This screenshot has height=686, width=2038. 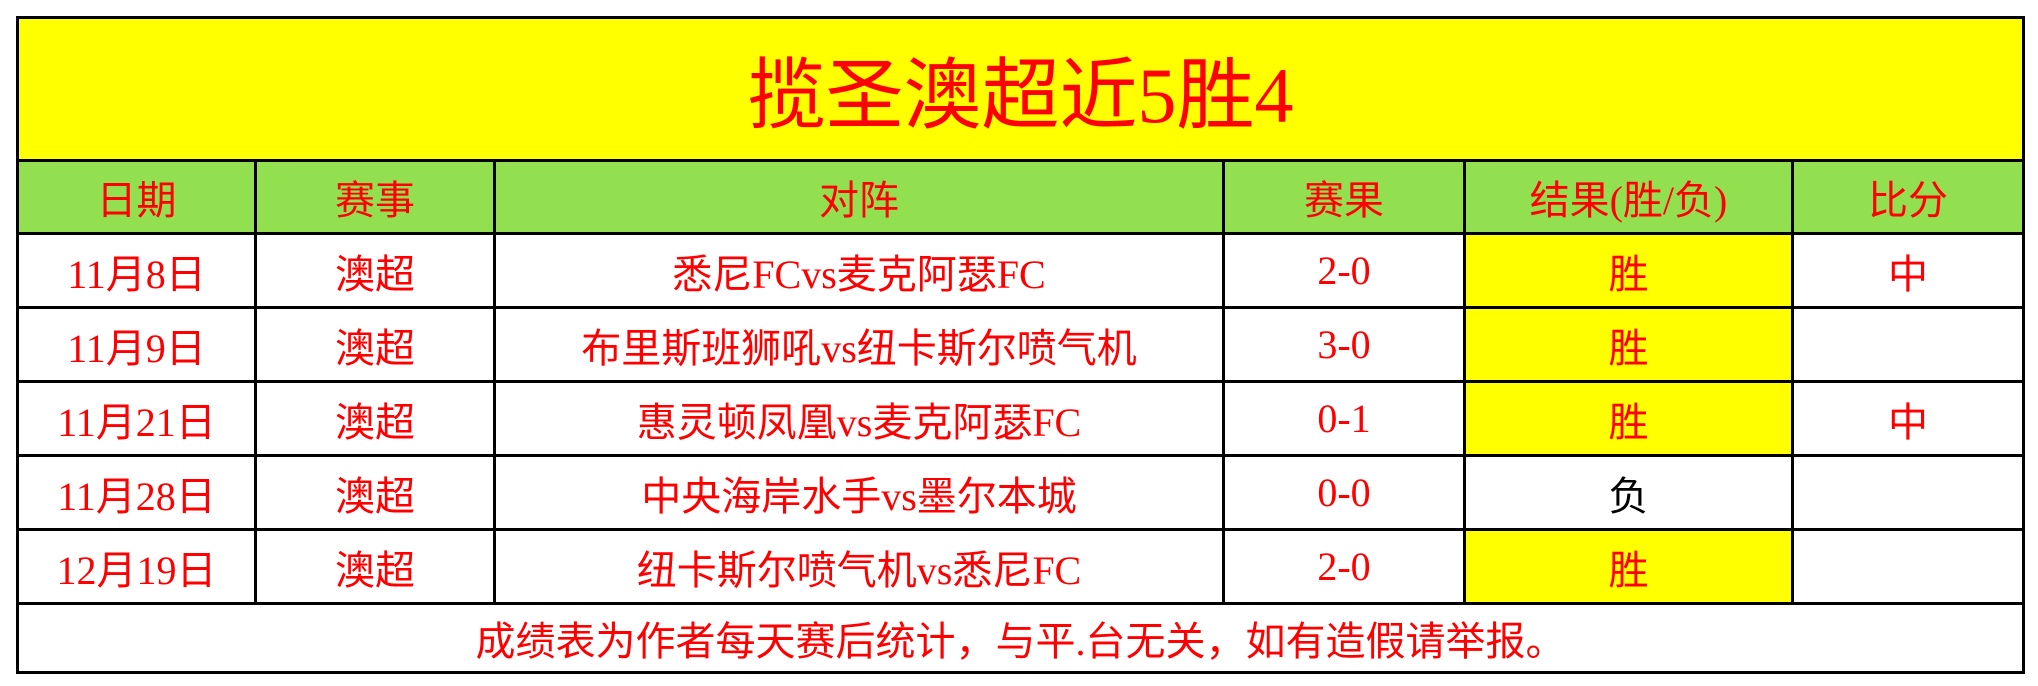 I want to click on cell-match: 悉尼FCvs麦克阿瑟FC, so click(x=859, y=270).